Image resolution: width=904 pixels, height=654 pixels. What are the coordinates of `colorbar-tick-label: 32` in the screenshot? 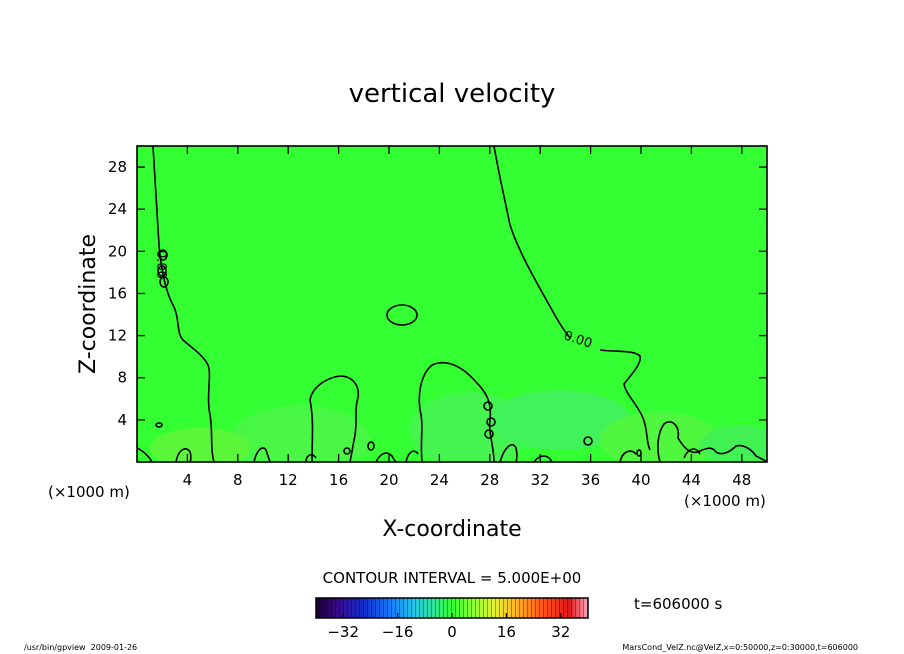 It's located at (560, 632).